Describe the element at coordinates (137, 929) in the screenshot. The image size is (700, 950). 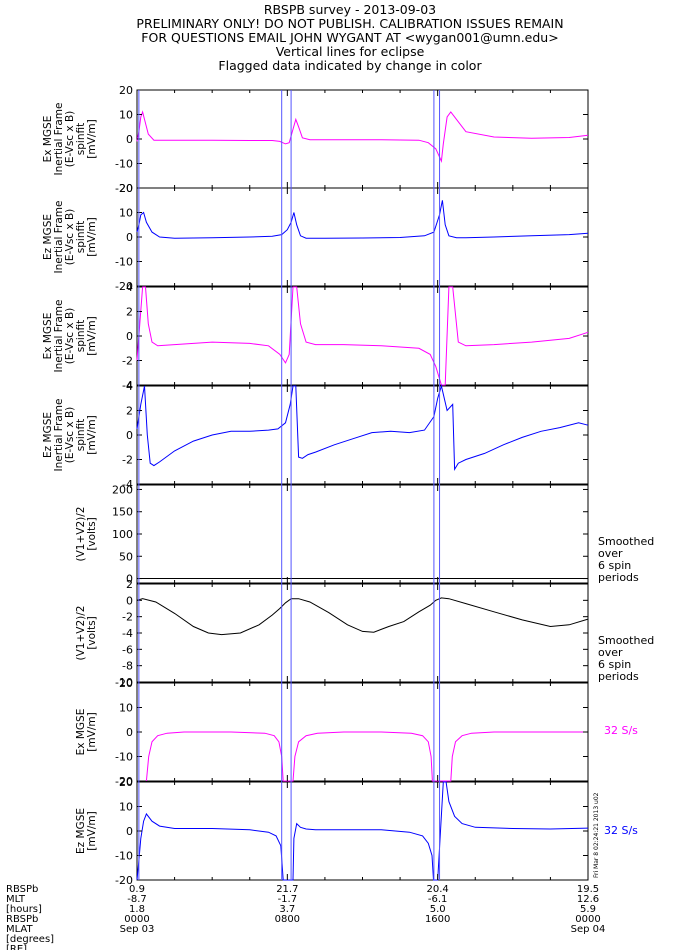
I see `footer-tick-value: Sep 03` at that location.